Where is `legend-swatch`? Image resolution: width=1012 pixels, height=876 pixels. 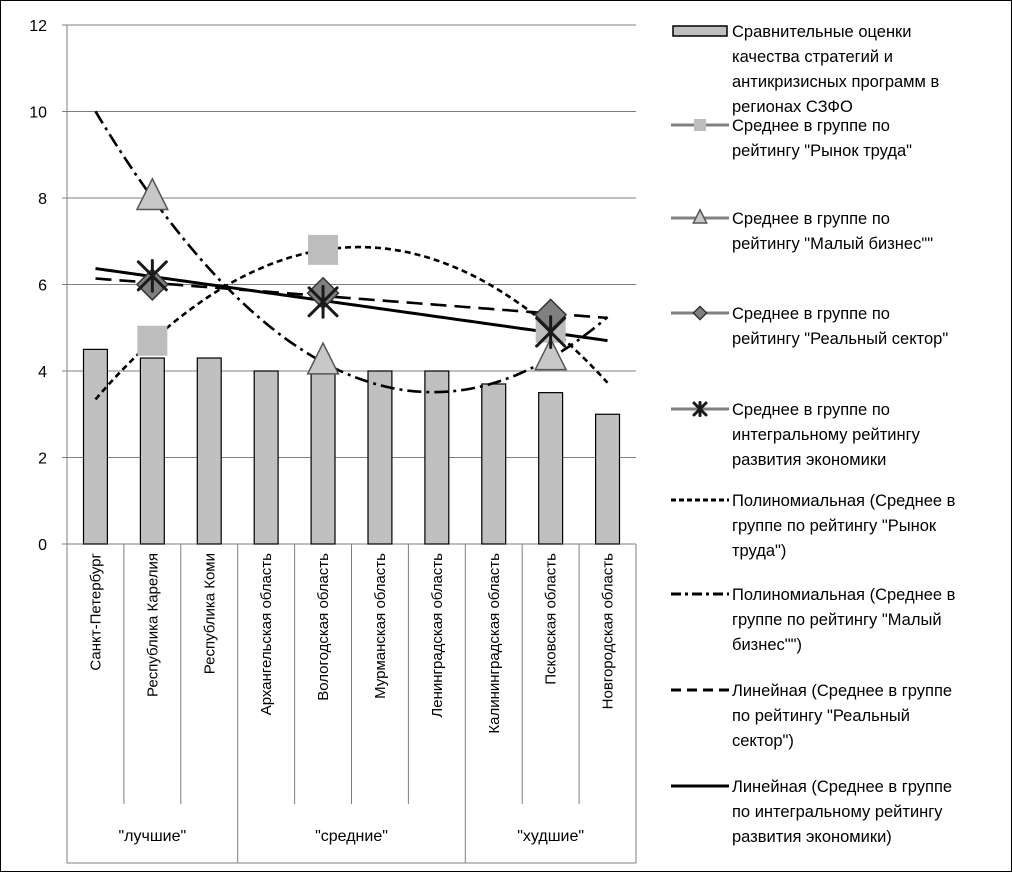 legend-swatch is located at coordinates (700, 31).